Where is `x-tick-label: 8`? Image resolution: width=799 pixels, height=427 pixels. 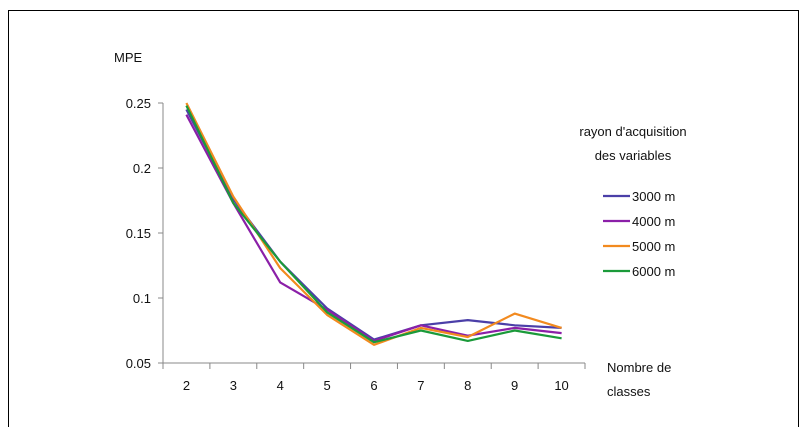
x-tick-label: 8 is located at coordinates (467, 385).